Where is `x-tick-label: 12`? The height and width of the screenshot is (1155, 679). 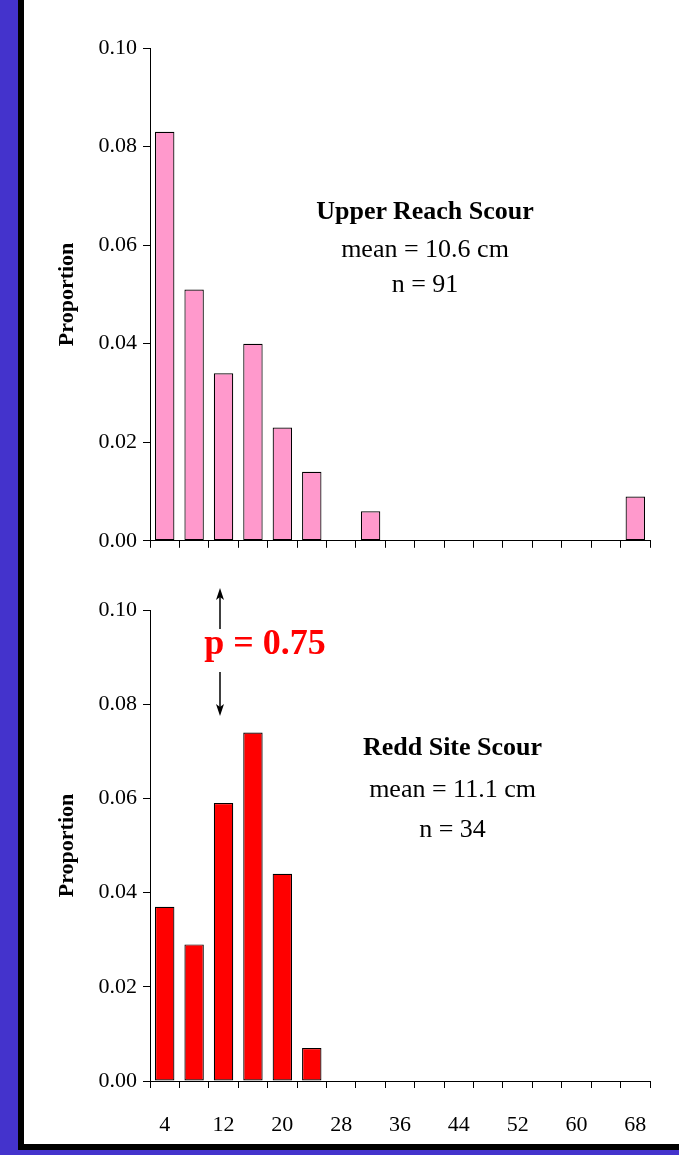
x-tick-label: 12 is located at coordinates (223, 1123).